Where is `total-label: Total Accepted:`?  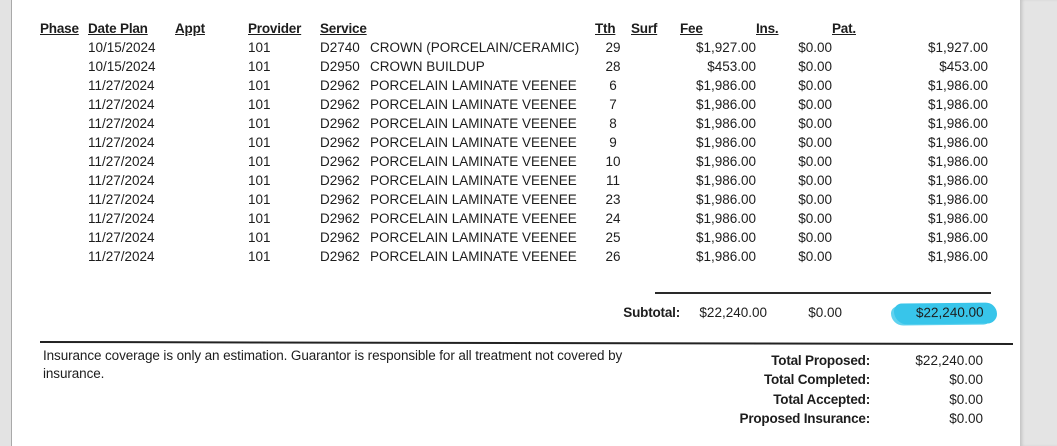
total-label: Total Accepted: is located at coordinates (821, 399).